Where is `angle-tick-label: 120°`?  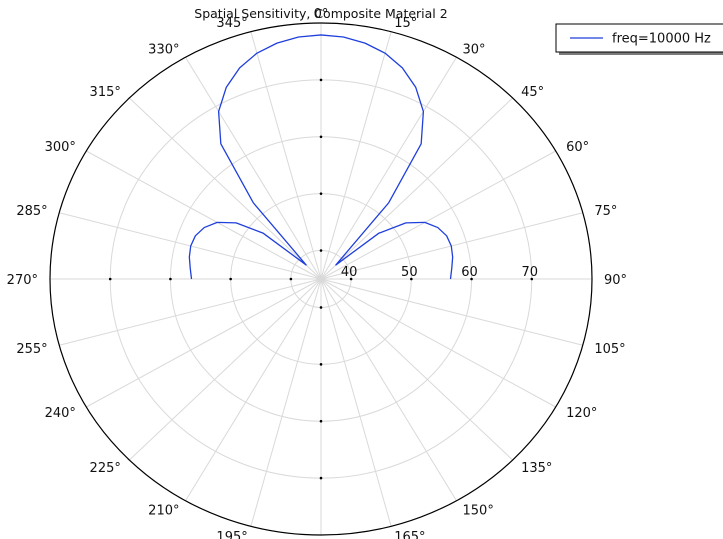
angle-tick-label: 120° is located at coordinates (581, 413).